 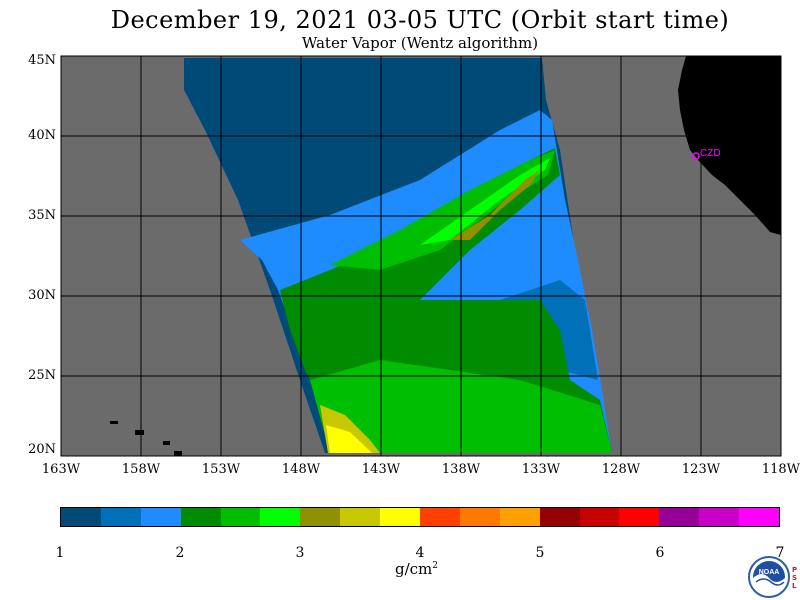 What do you see at coordinates (146, 438) in the screenshot?
I see `hawaiian-islands` at bounding box center [146, 438].